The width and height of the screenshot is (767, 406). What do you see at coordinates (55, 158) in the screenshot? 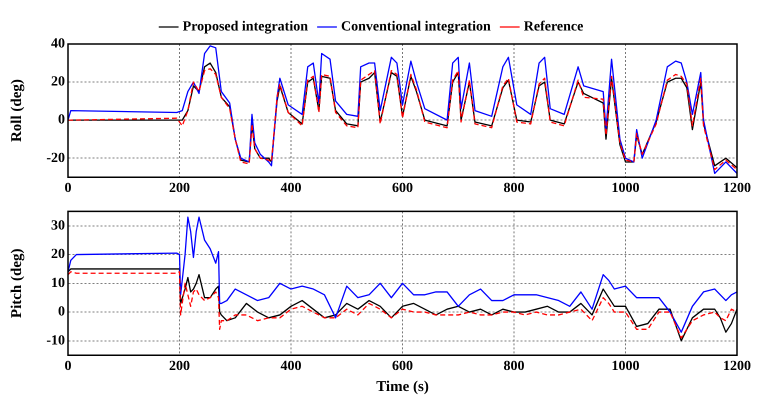
I see `y-tick-label: -20` at bounding box center [55, 158].